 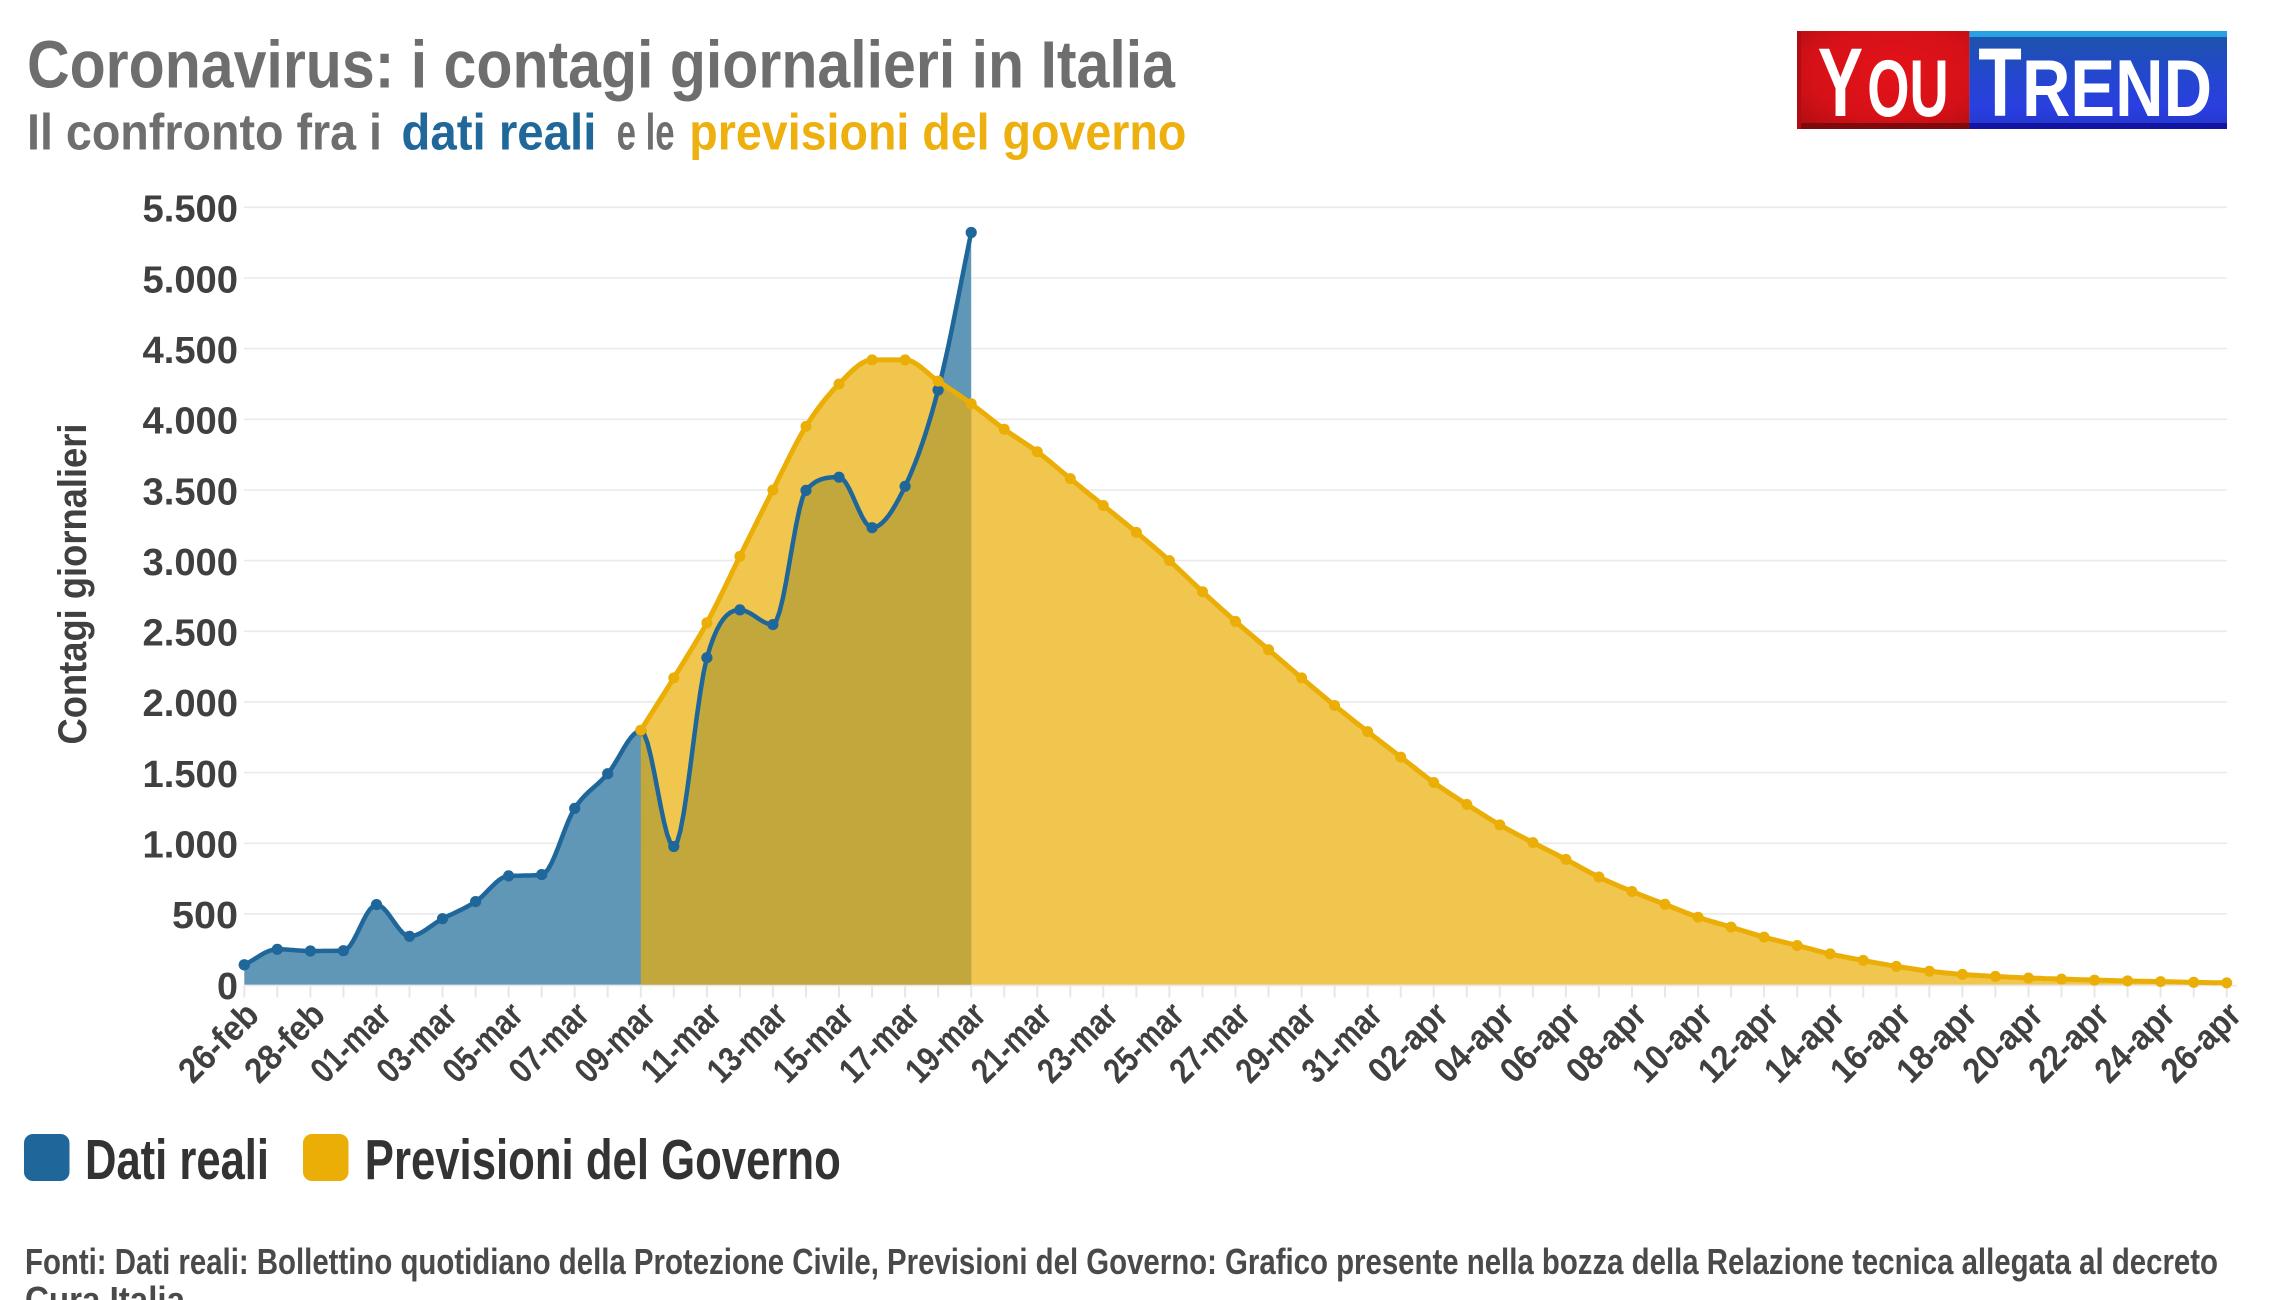 What do you see at coordinates (191, 845) in the screenshot?
I see `svg-text: 1.000` at bounding box center [191, 845].